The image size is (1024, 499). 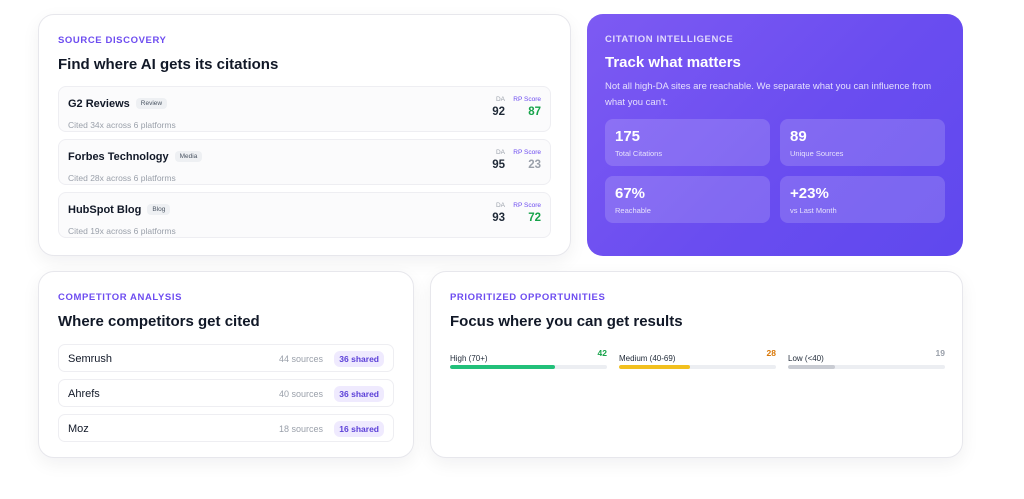 What do you see at coordinates (534, 165) in the screenshot?
I see `rp-score-value: 23` at bounding box center [534, 165].